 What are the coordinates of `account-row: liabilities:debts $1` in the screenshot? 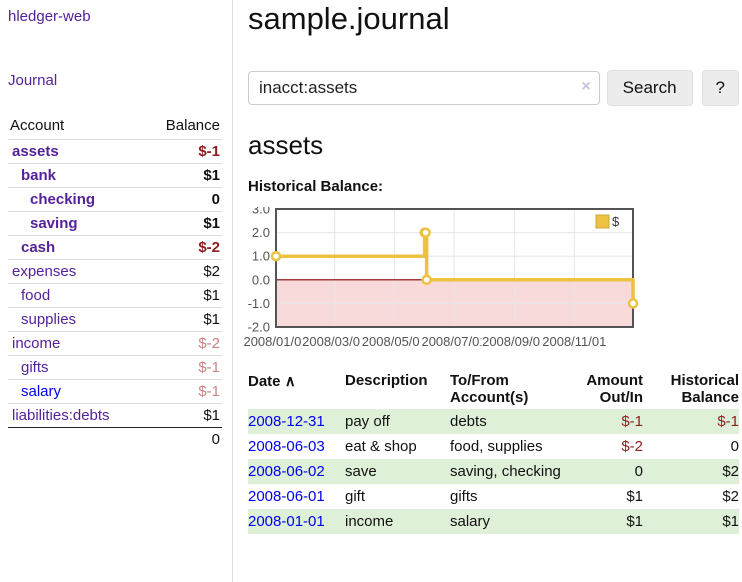 It's located at (115, 415).